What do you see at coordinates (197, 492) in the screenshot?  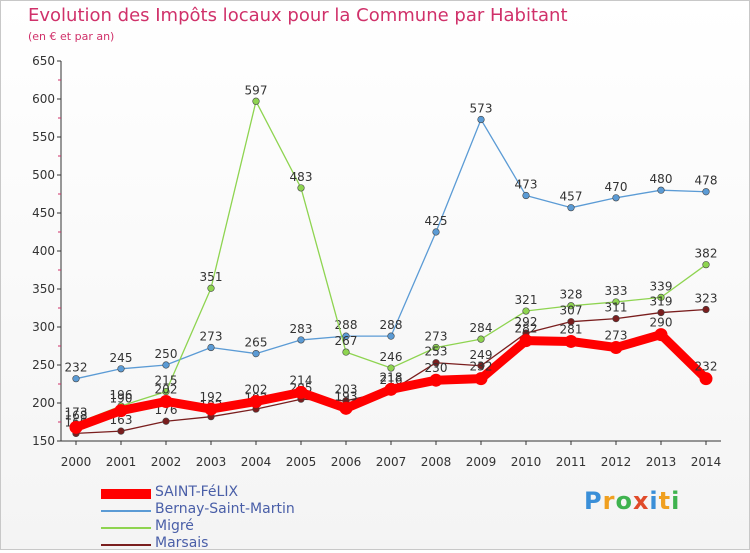 I see `legend-label: SAINT-FéLIX` at bounding box center [197, 492].